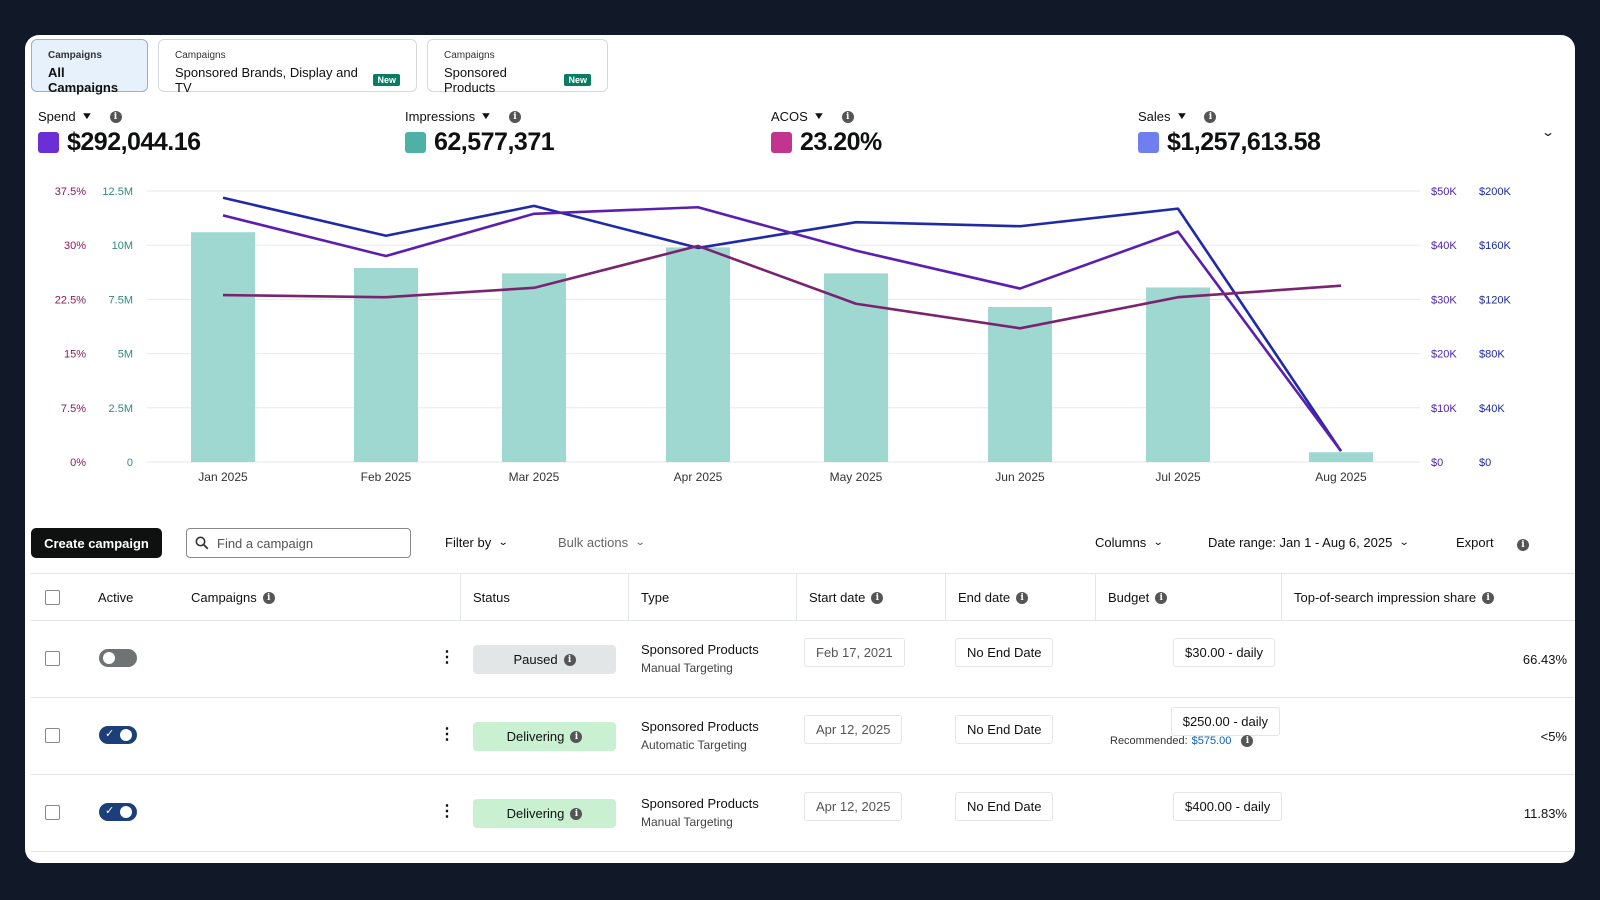 The width and height of the screenshot is (1600, 900). I want to click on impressions-axis-tick: 10M, so click(122, 246).